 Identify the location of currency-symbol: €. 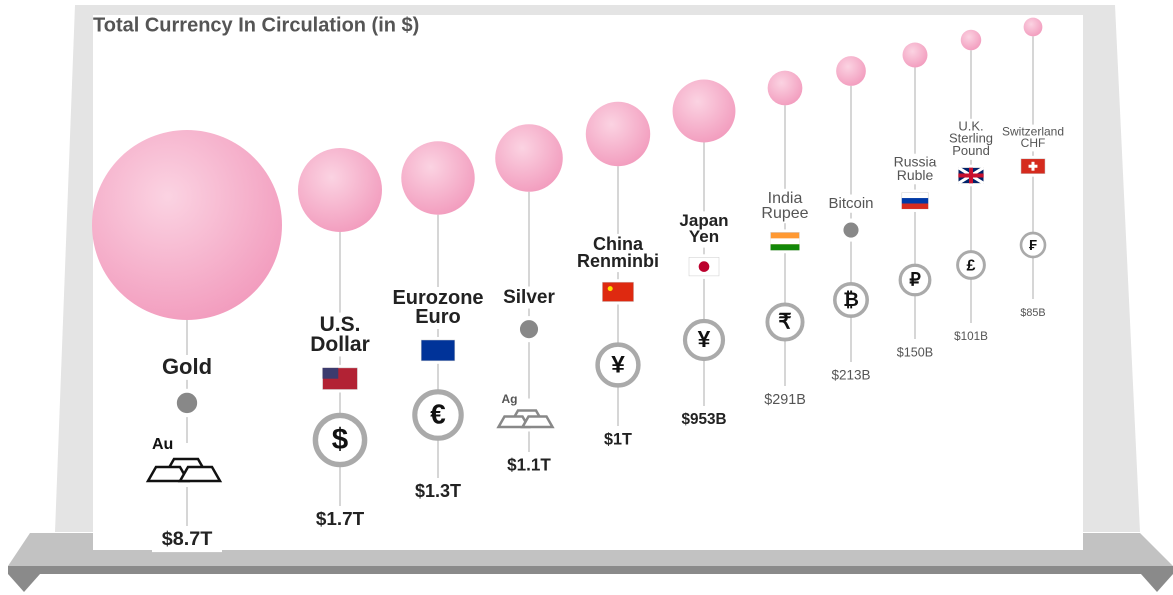
(437, 413).